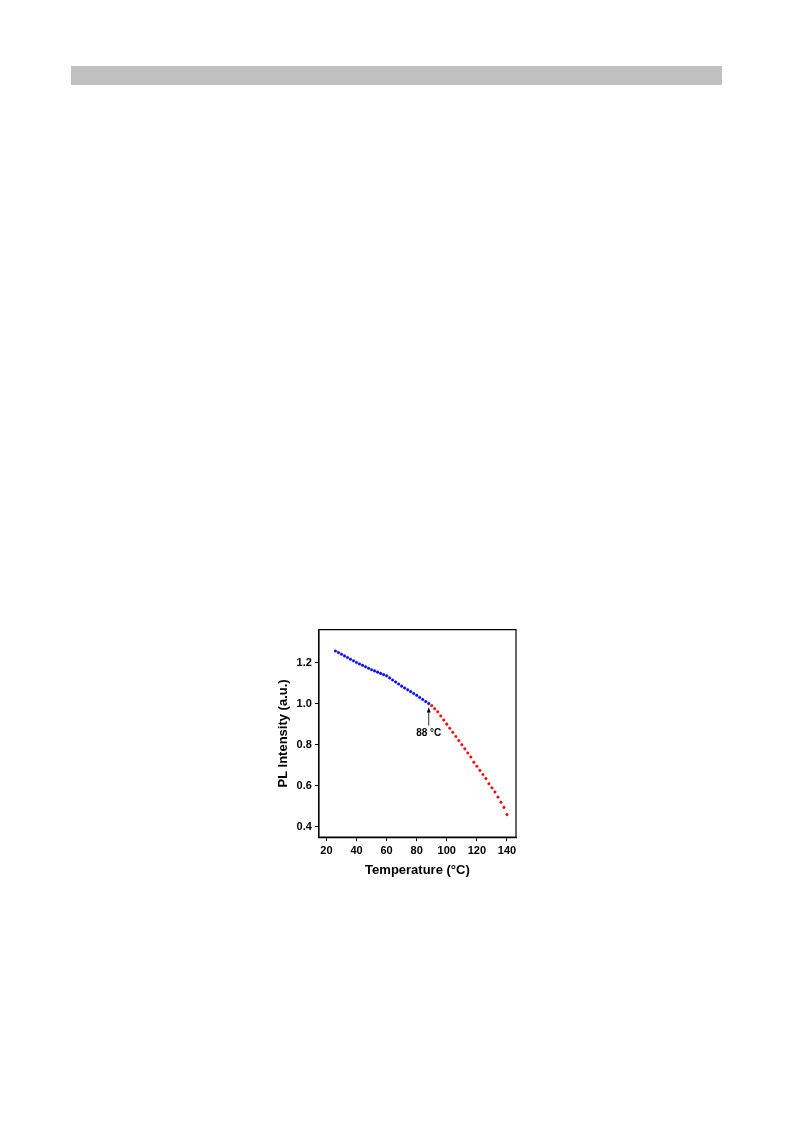 This screenshot has width=793, height=1123. Describe the element at coordinates (304, 784) in the screenshot. I see `y-tick-label: 0.6` at that location.